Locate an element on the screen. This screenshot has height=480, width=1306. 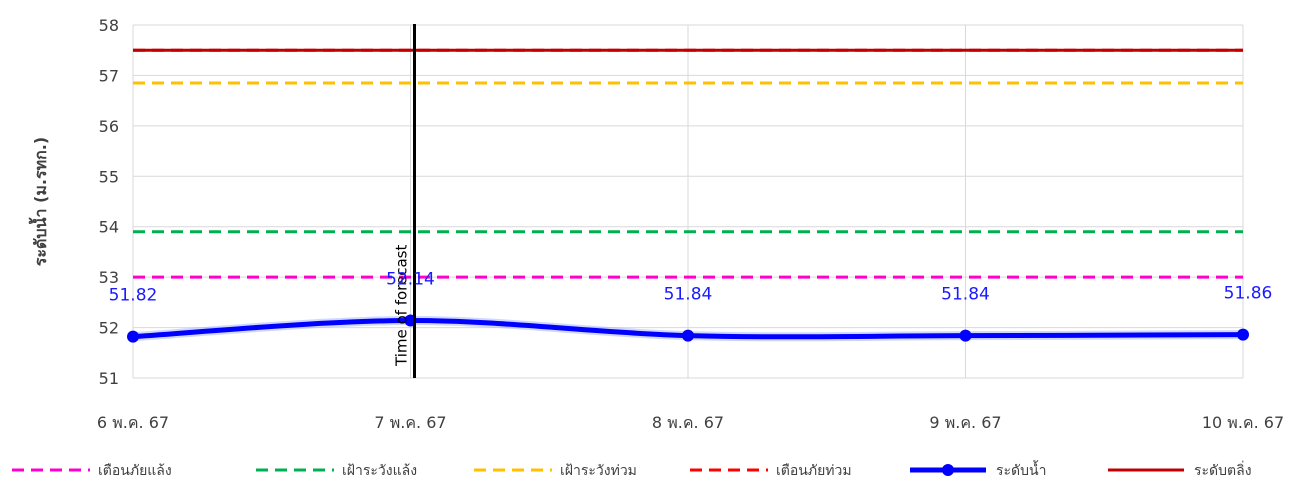
legend-item: ระดับน้ำ is located at coordinates (978, 469).